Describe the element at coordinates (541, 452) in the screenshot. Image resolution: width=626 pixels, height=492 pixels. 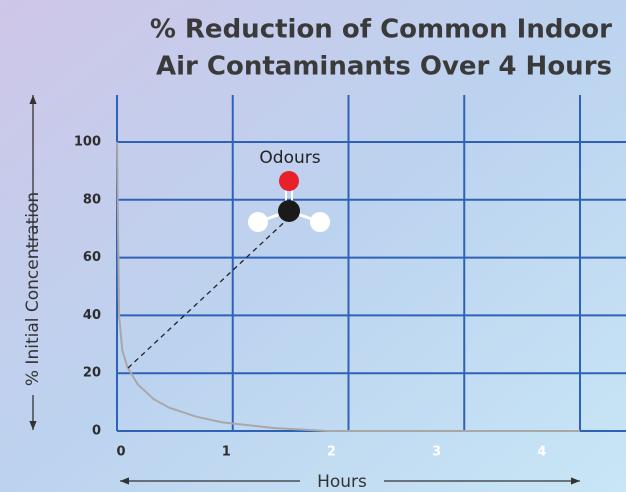
I see `x-tick-label: 4` at that location.